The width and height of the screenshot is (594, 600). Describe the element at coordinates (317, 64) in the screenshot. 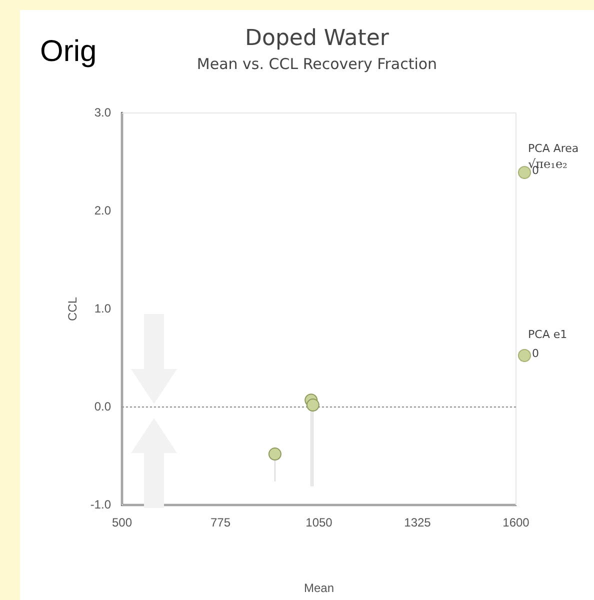

I see `chart-subtitle: Mean vs. CCL Recovery Fraction` at that location.